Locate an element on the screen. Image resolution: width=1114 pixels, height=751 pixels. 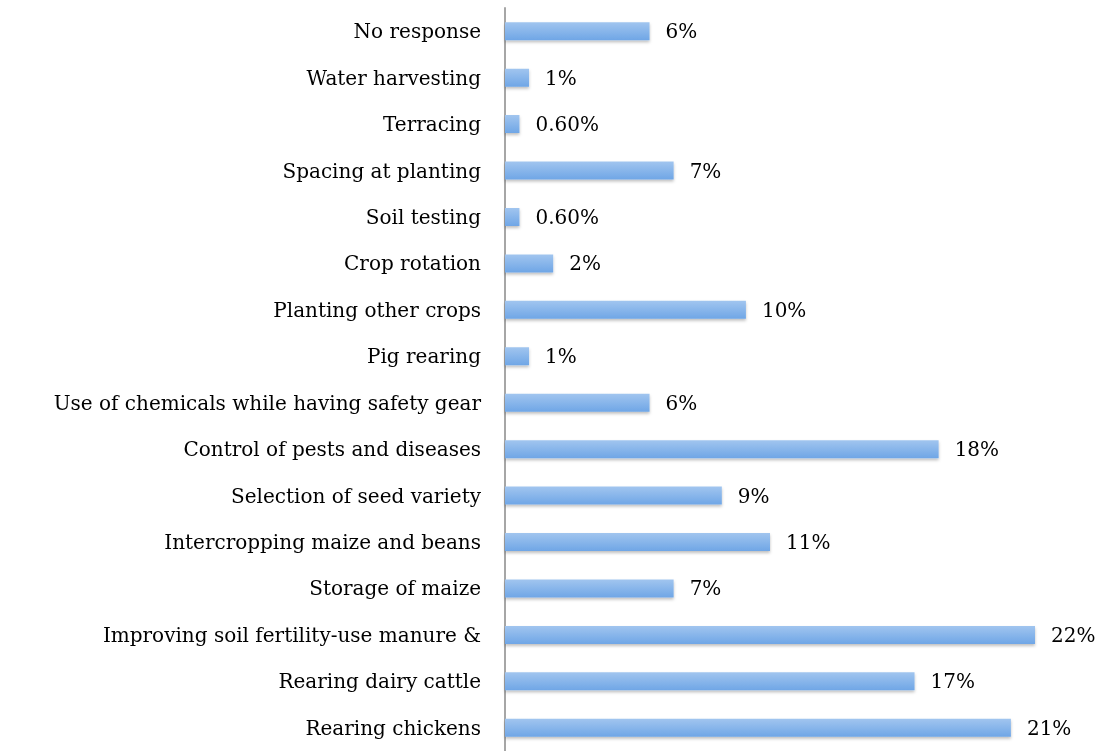
y-tick-label: Rearing chickens is located at coordinates (393, 727).